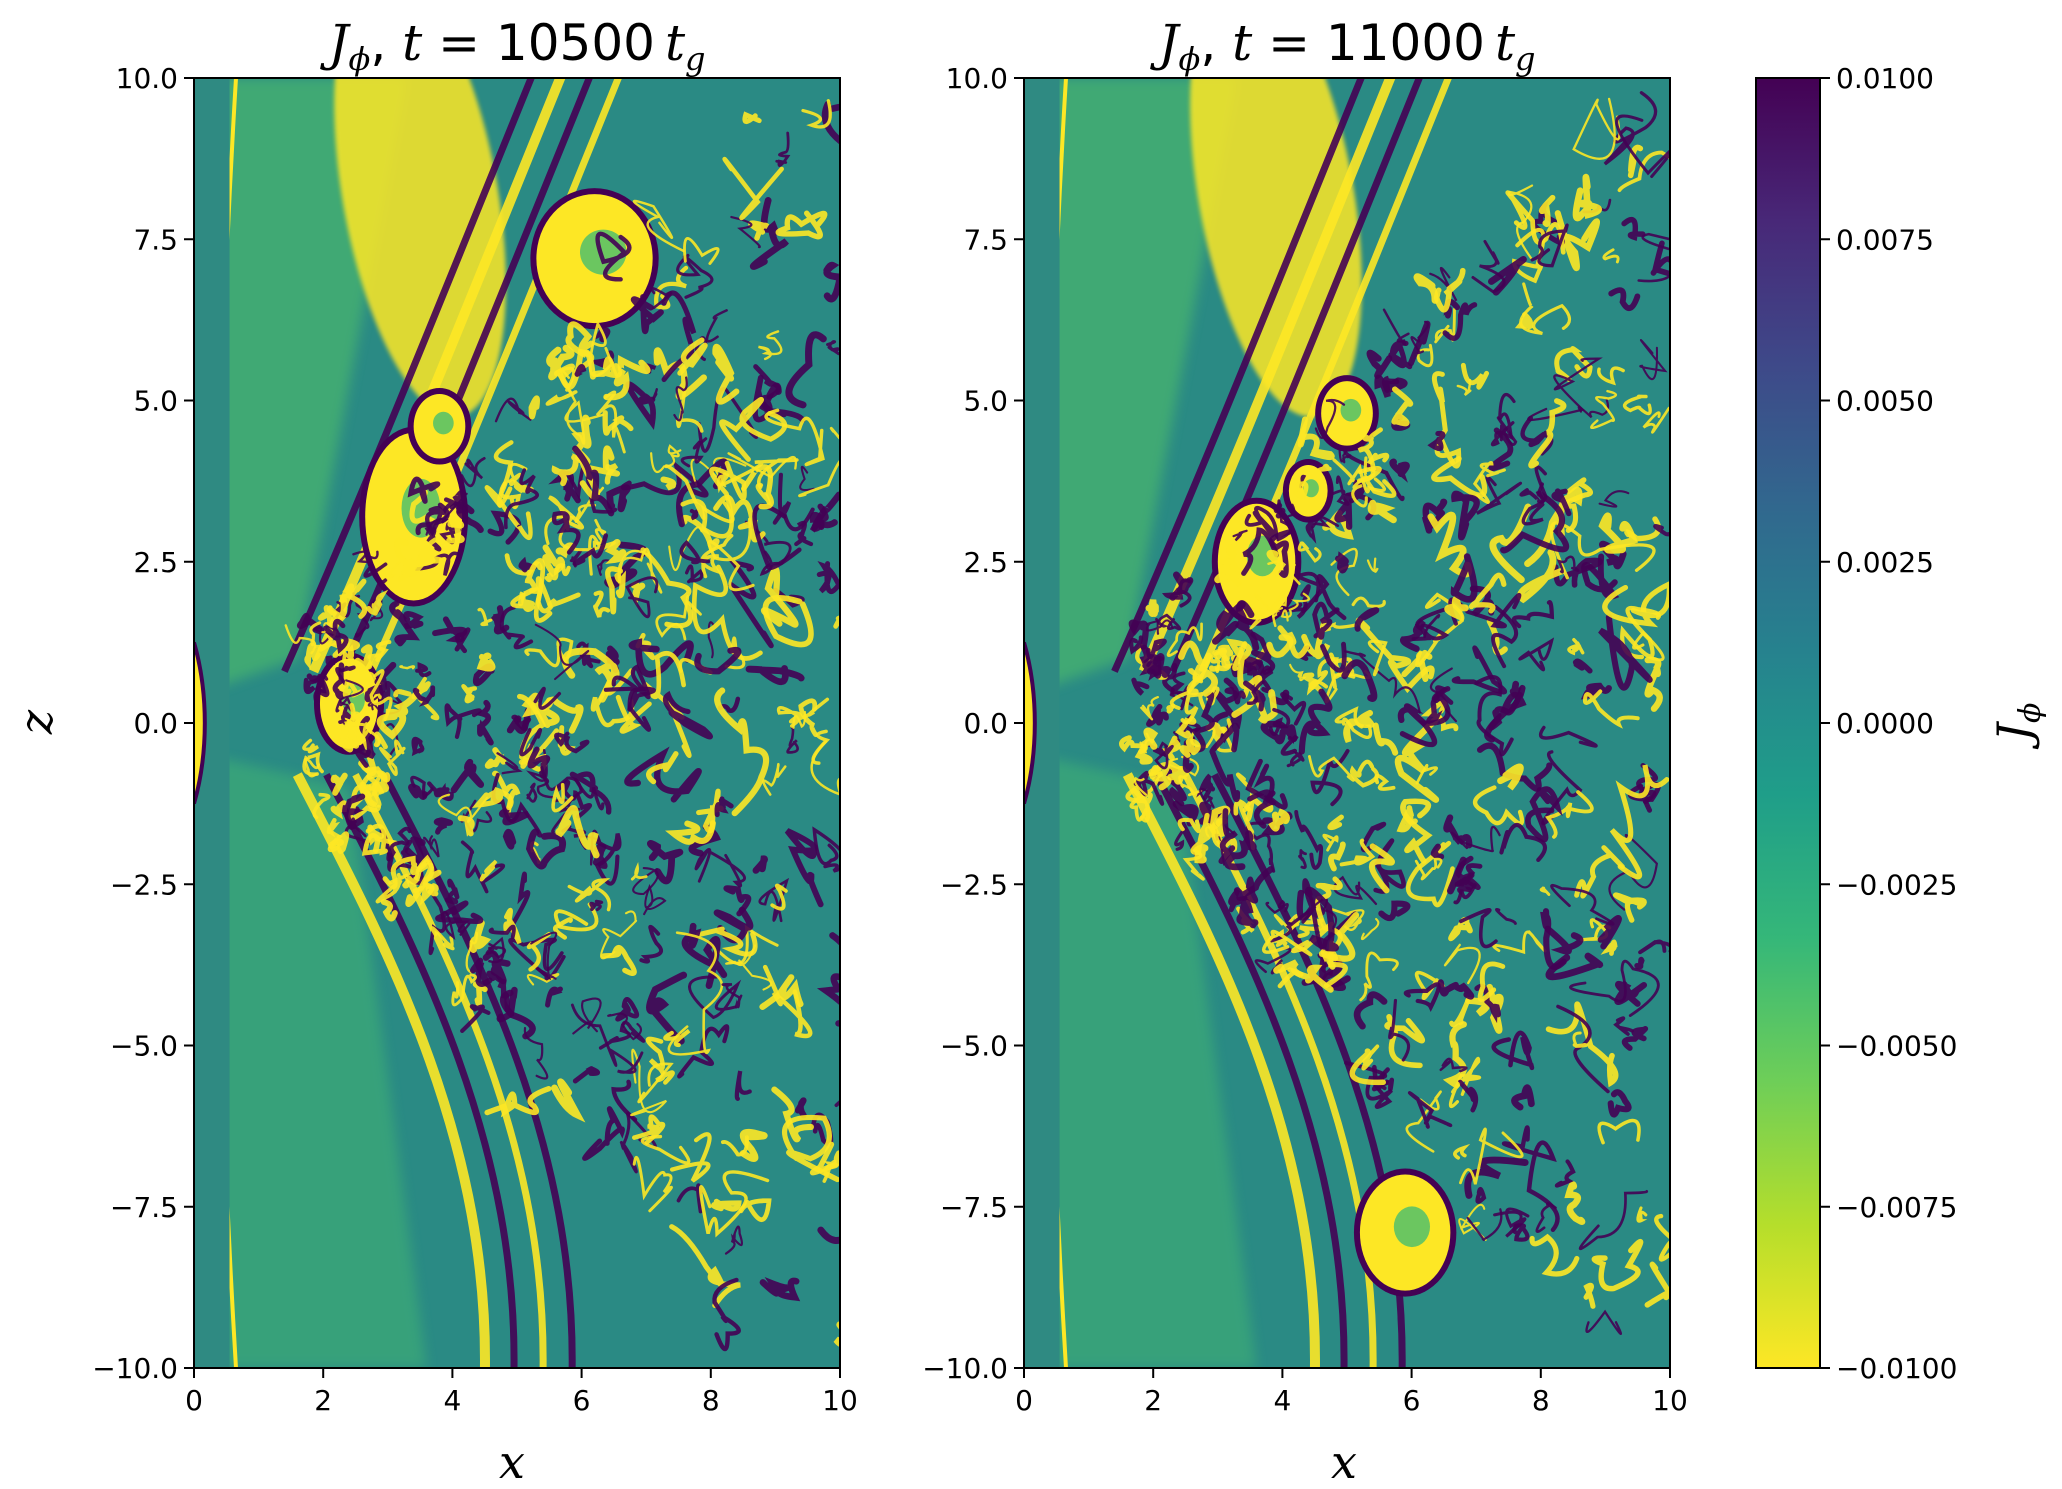 The height and width of the screenshot is (1489, 2062). Describe the element at coordinates (155, 562) in the screenshot. I see `y-tick-label: 2.5` at that location.